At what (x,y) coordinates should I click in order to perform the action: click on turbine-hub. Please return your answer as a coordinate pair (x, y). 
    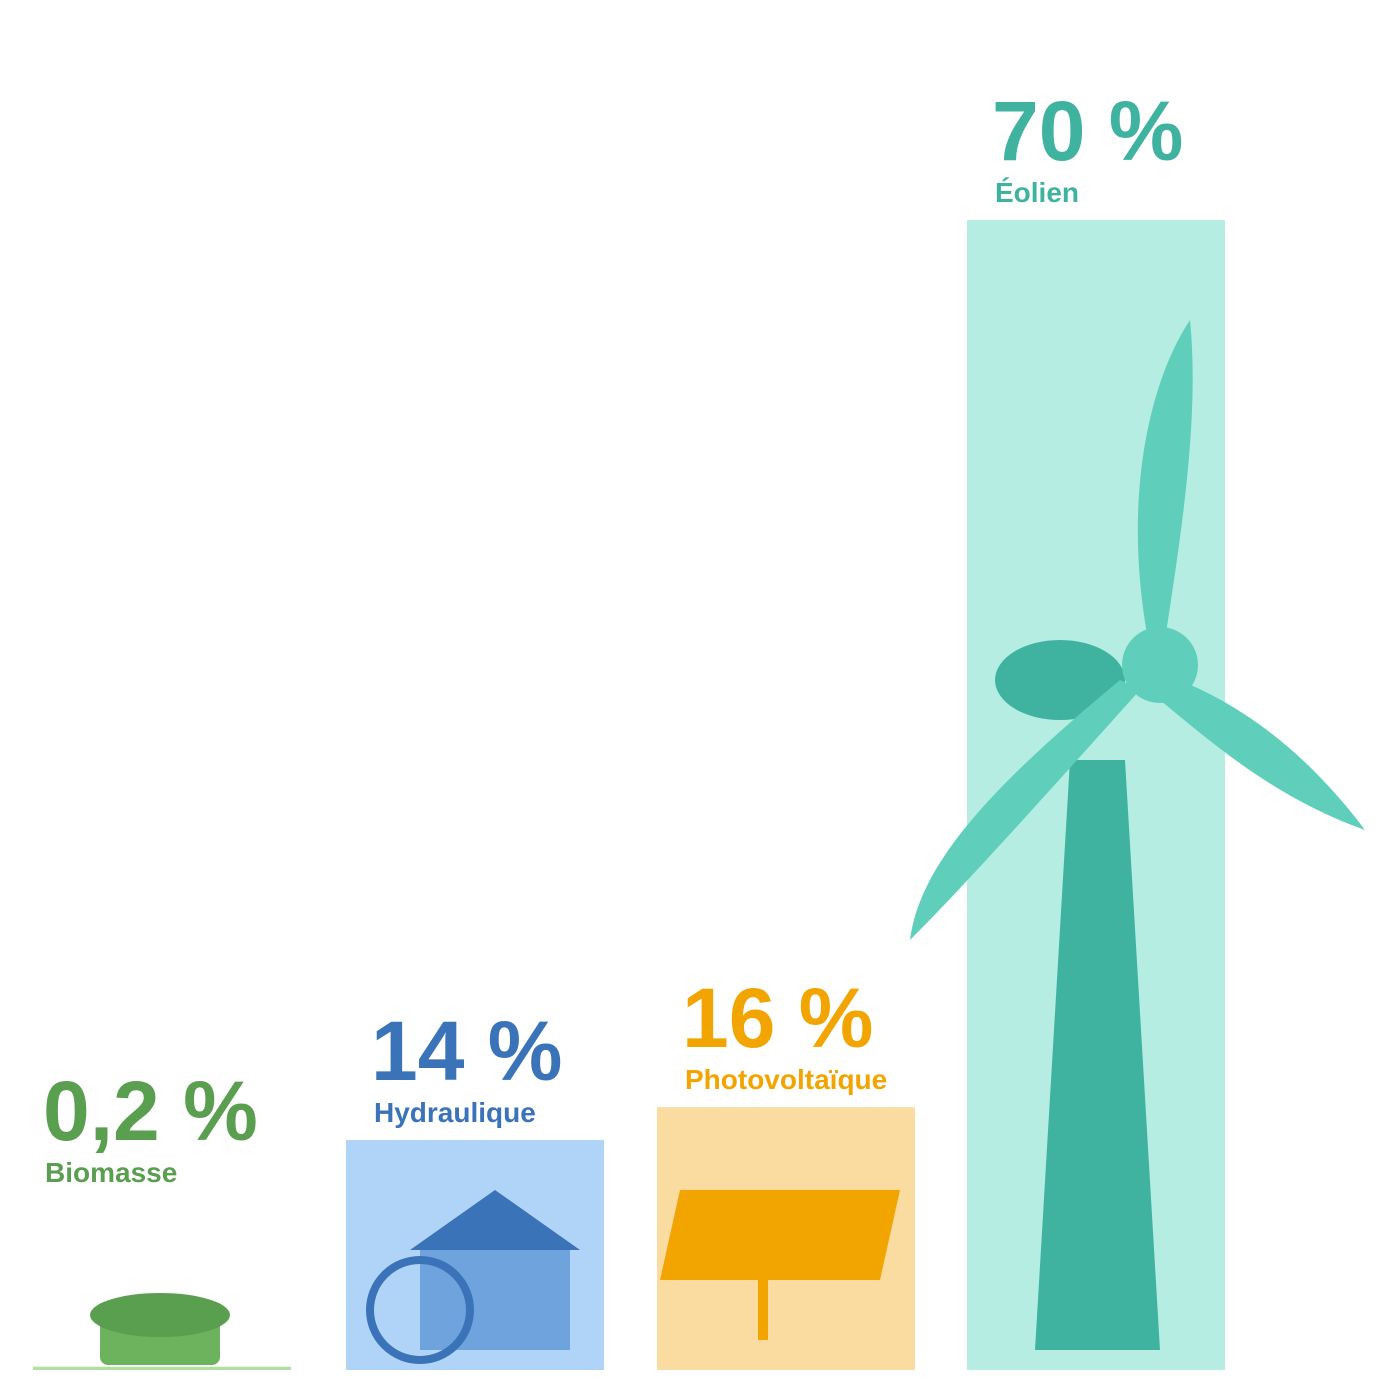
    Looking at the image, I should click on (1160, 665).